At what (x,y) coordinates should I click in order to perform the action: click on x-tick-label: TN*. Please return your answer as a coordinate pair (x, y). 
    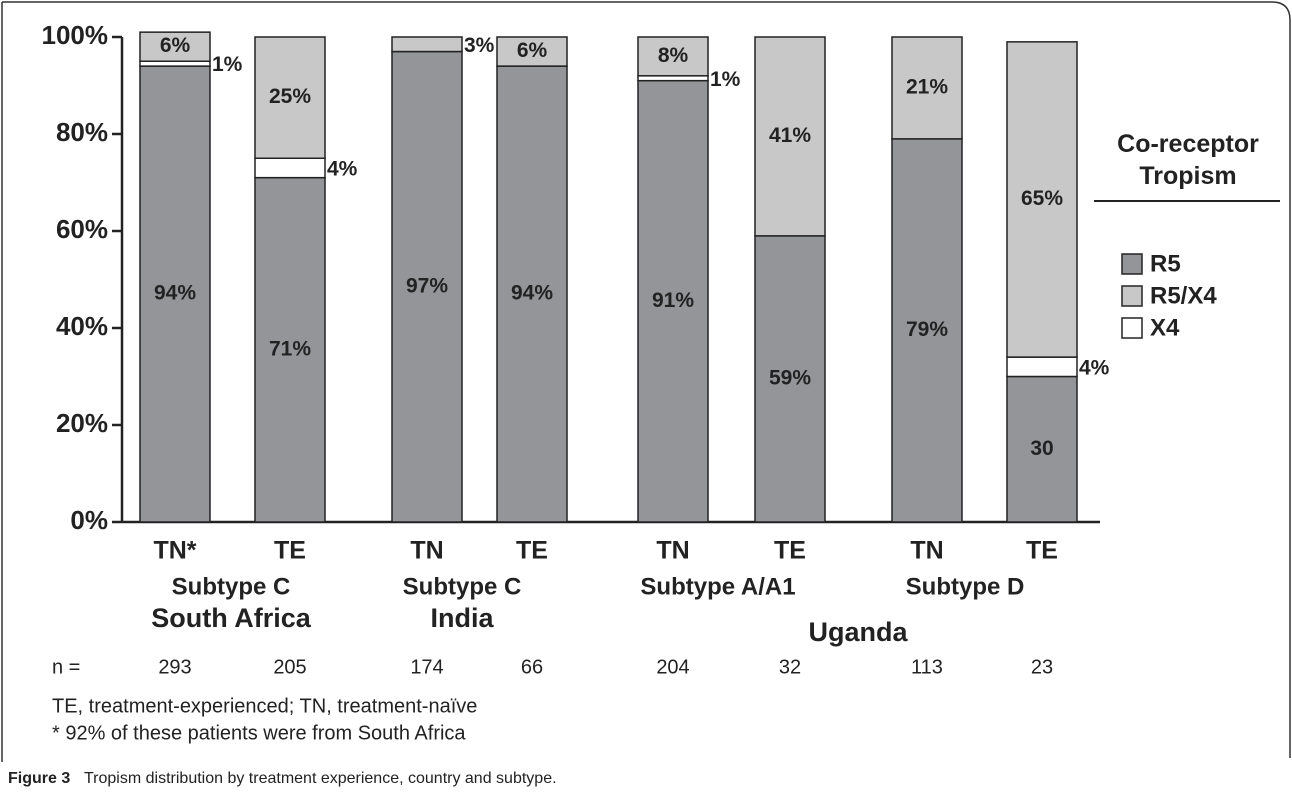
    Looking at the image, I should click on (174, 551).